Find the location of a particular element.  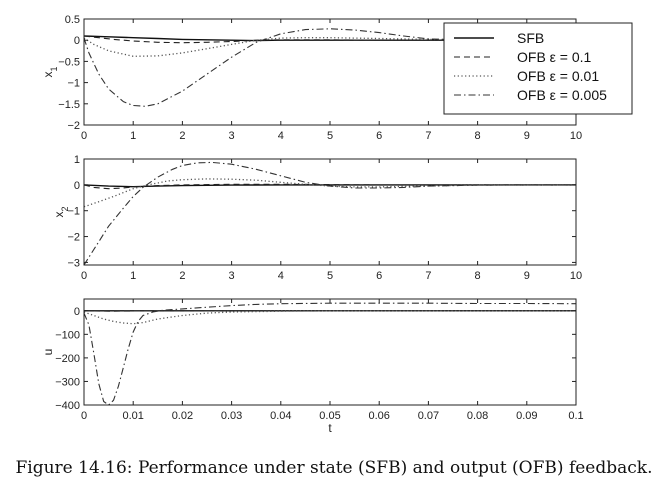

x-tick-label: 0.08 is located at coordinates (477, 416).